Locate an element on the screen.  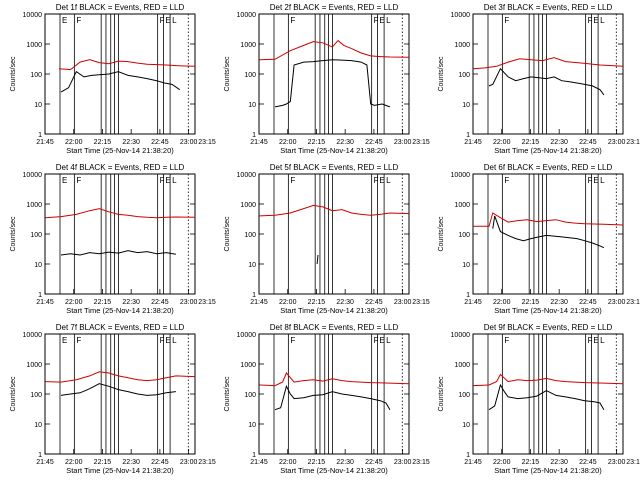
y-tick-label: 1000 is located at coordinates (462, 205).